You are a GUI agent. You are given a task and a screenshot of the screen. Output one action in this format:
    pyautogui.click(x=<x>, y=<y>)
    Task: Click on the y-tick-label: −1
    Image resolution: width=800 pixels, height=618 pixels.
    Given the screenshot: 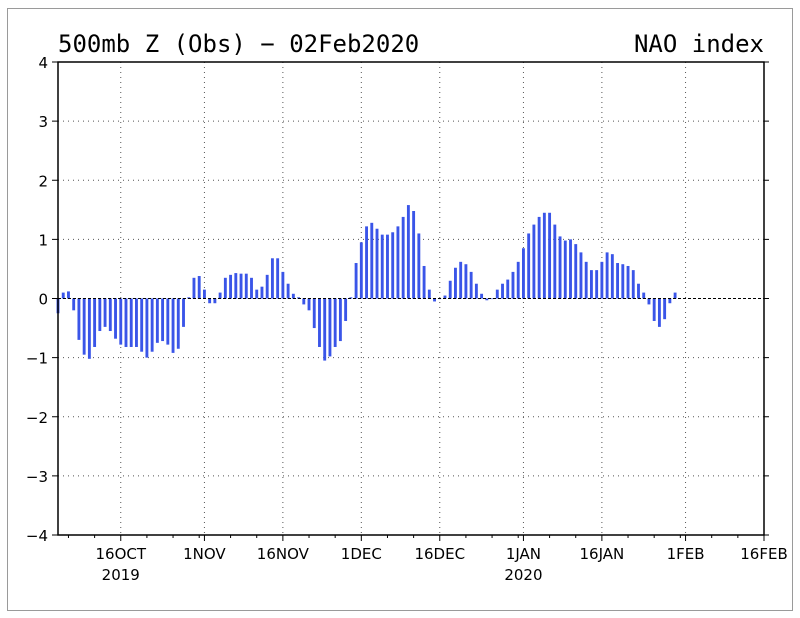 What is the action you would take?
    pyautogui.click(x=37, y=359)
    